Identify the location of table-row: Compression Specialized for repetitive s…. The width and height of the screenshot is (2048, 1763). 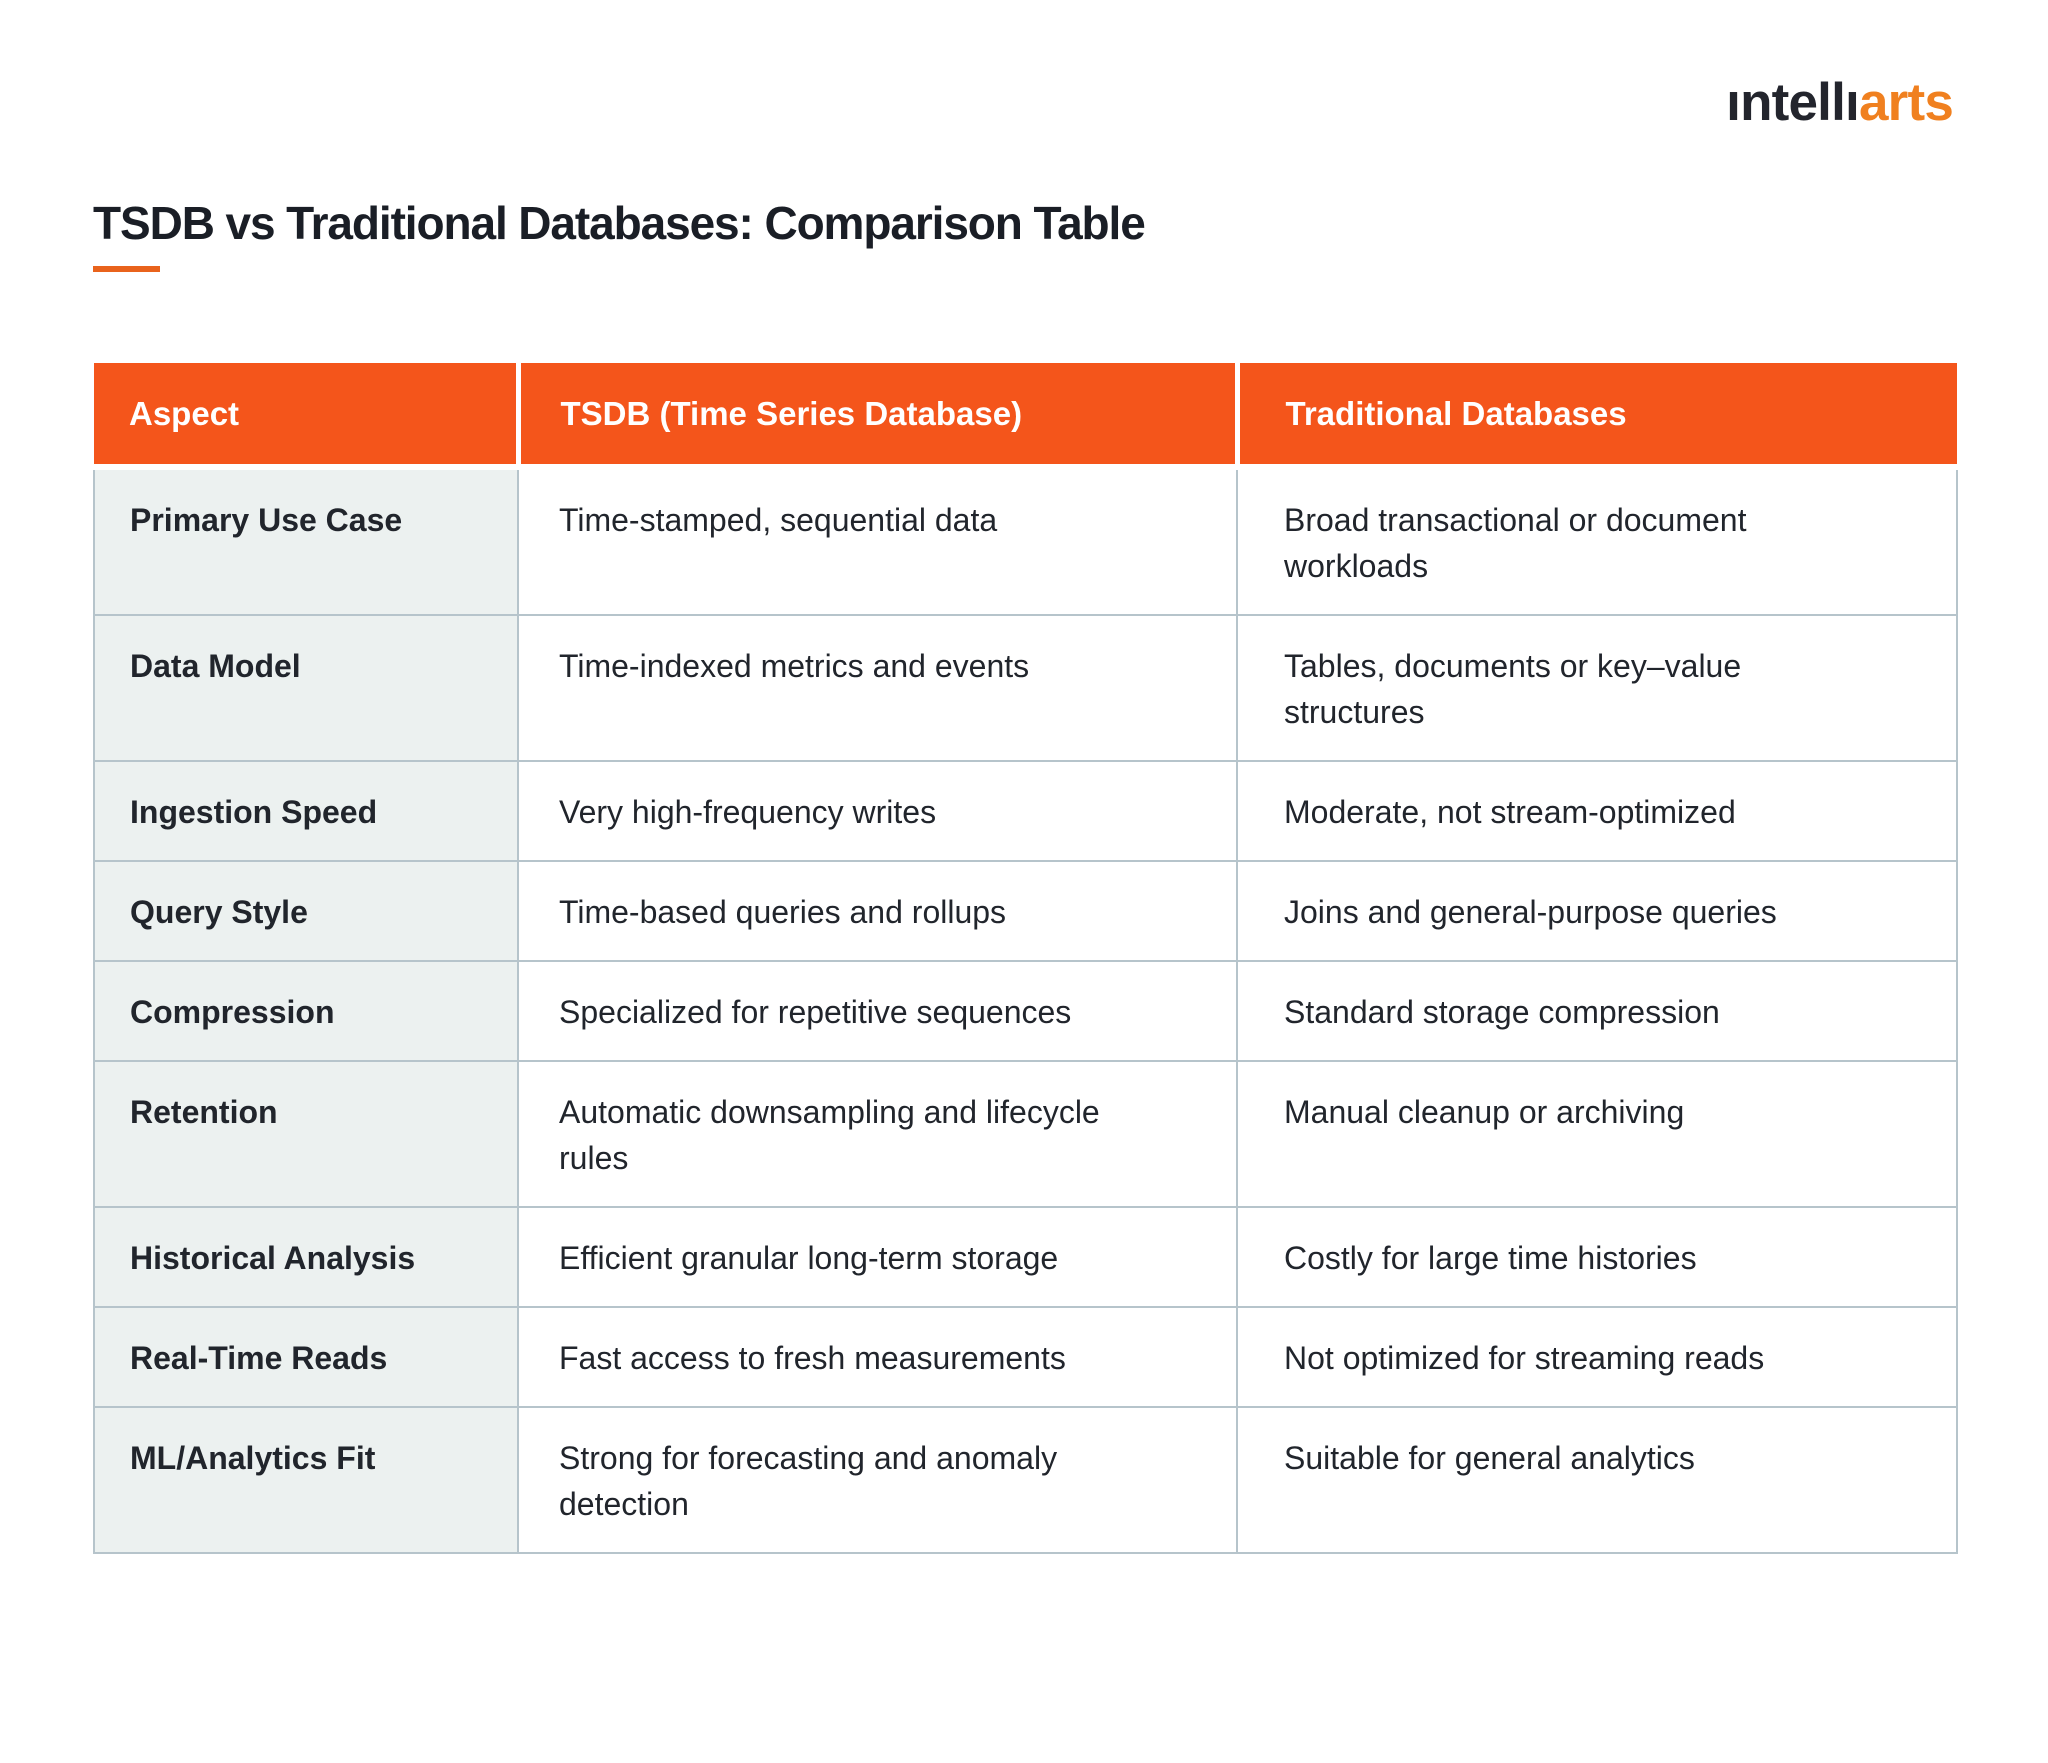
(1025, 1011).